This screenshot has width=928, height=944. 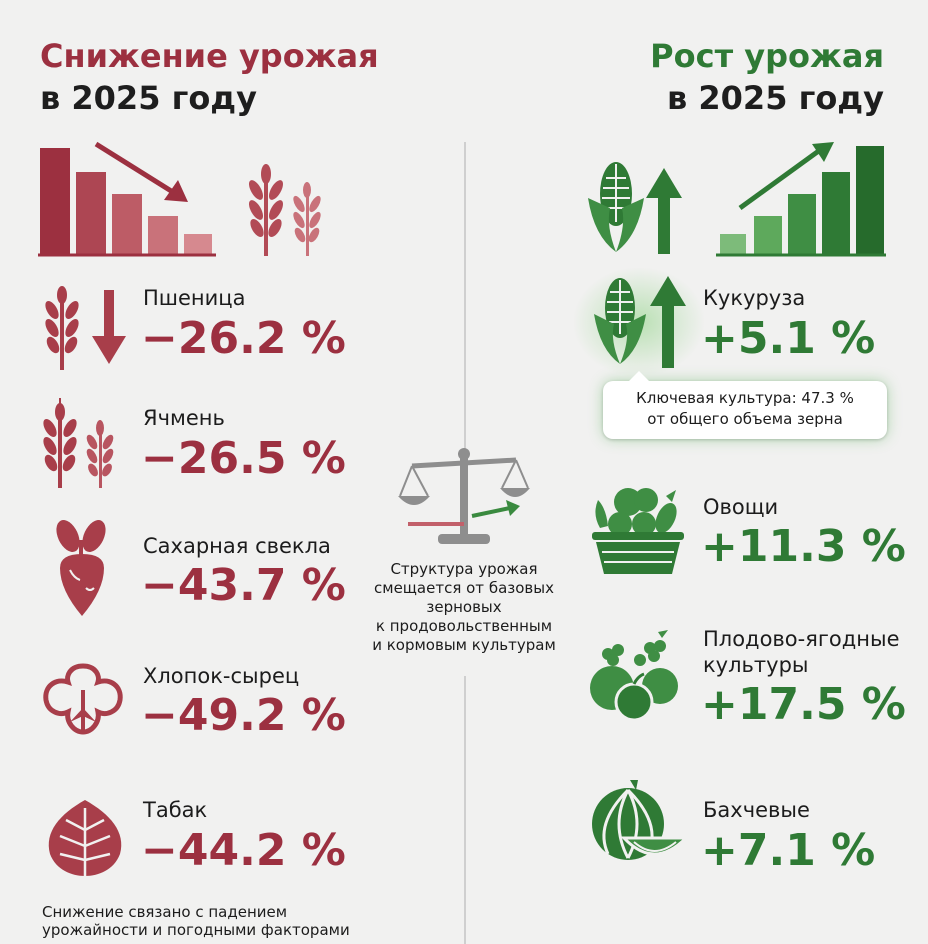 What do you see at coordinates (745, 419) in the screenshot?
I see `corn-callout-line2: от общего объема зерна` at bounding box center [745, 419].